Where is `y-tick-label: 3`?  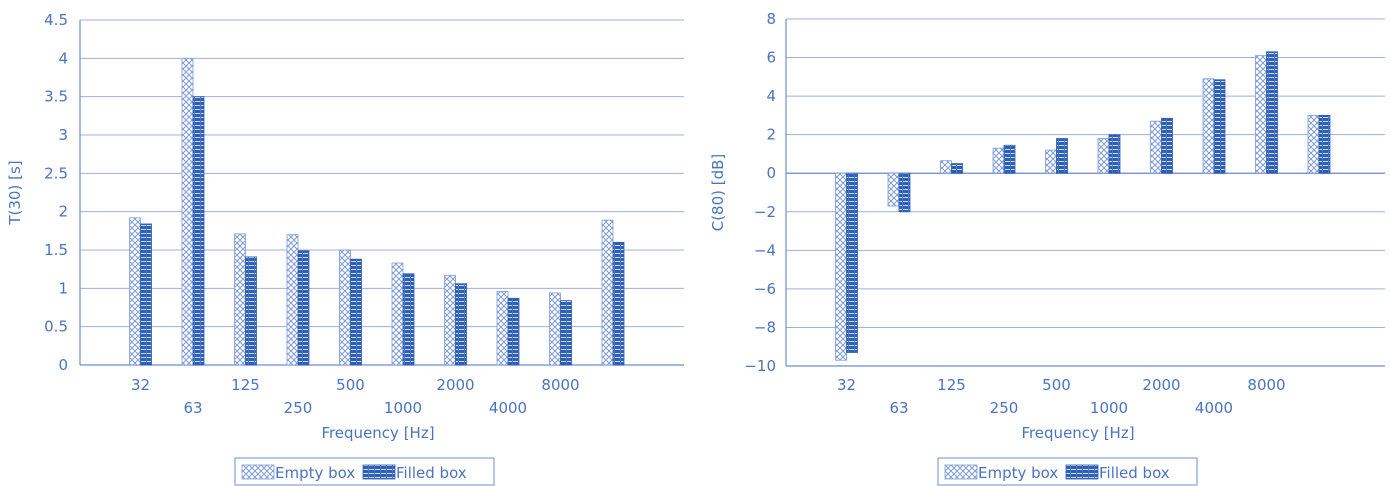 y-tick-label: 3 is located at coordinates (63, 135).